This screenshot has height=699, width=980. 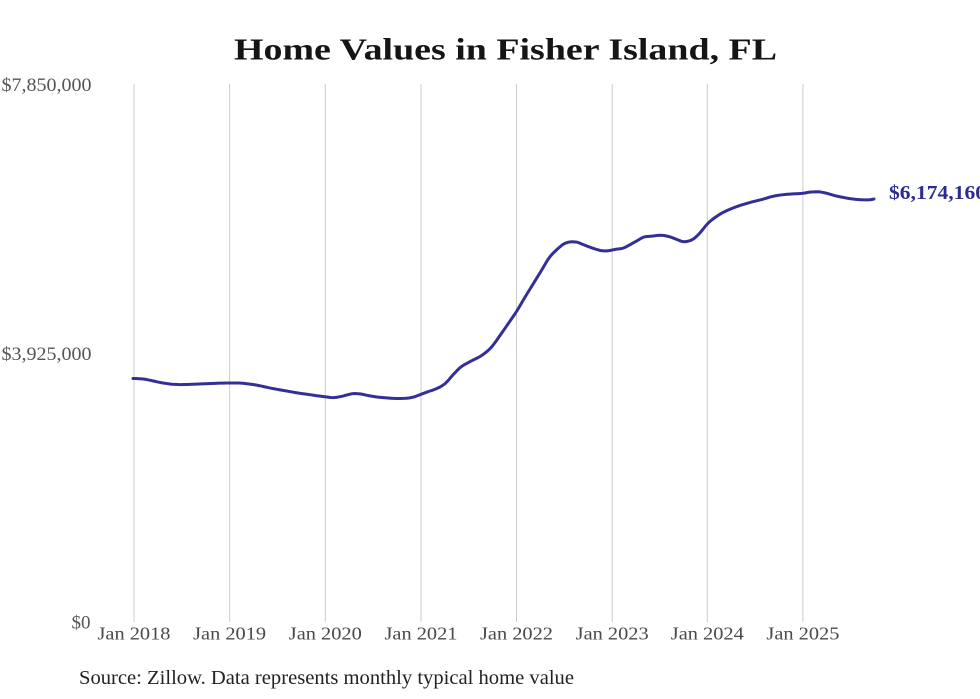 I want to click on svg-text:Home Values in Fisher Island,: Home Values in Fisher Island, FL, so click(x=505, y=49).